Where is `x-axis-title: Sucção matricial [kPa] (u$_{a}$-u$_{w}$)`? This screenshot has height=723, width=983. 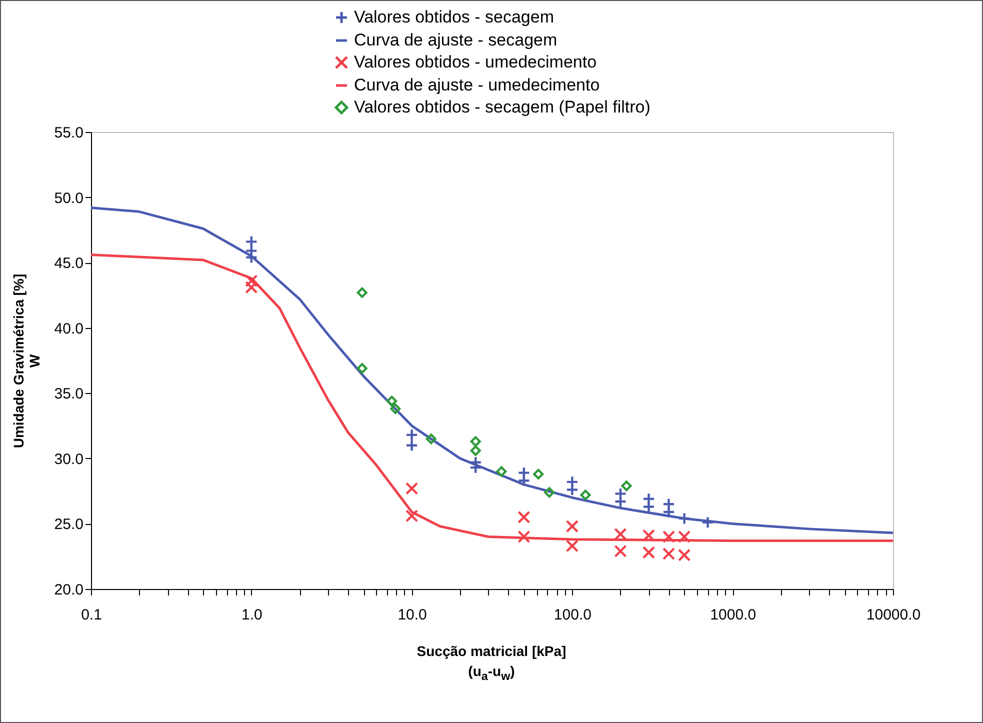 x-axis-title: Sucção matricial [kPa] (u$_{a}$-u$_{w}$) is located at coordinates (492, 663).